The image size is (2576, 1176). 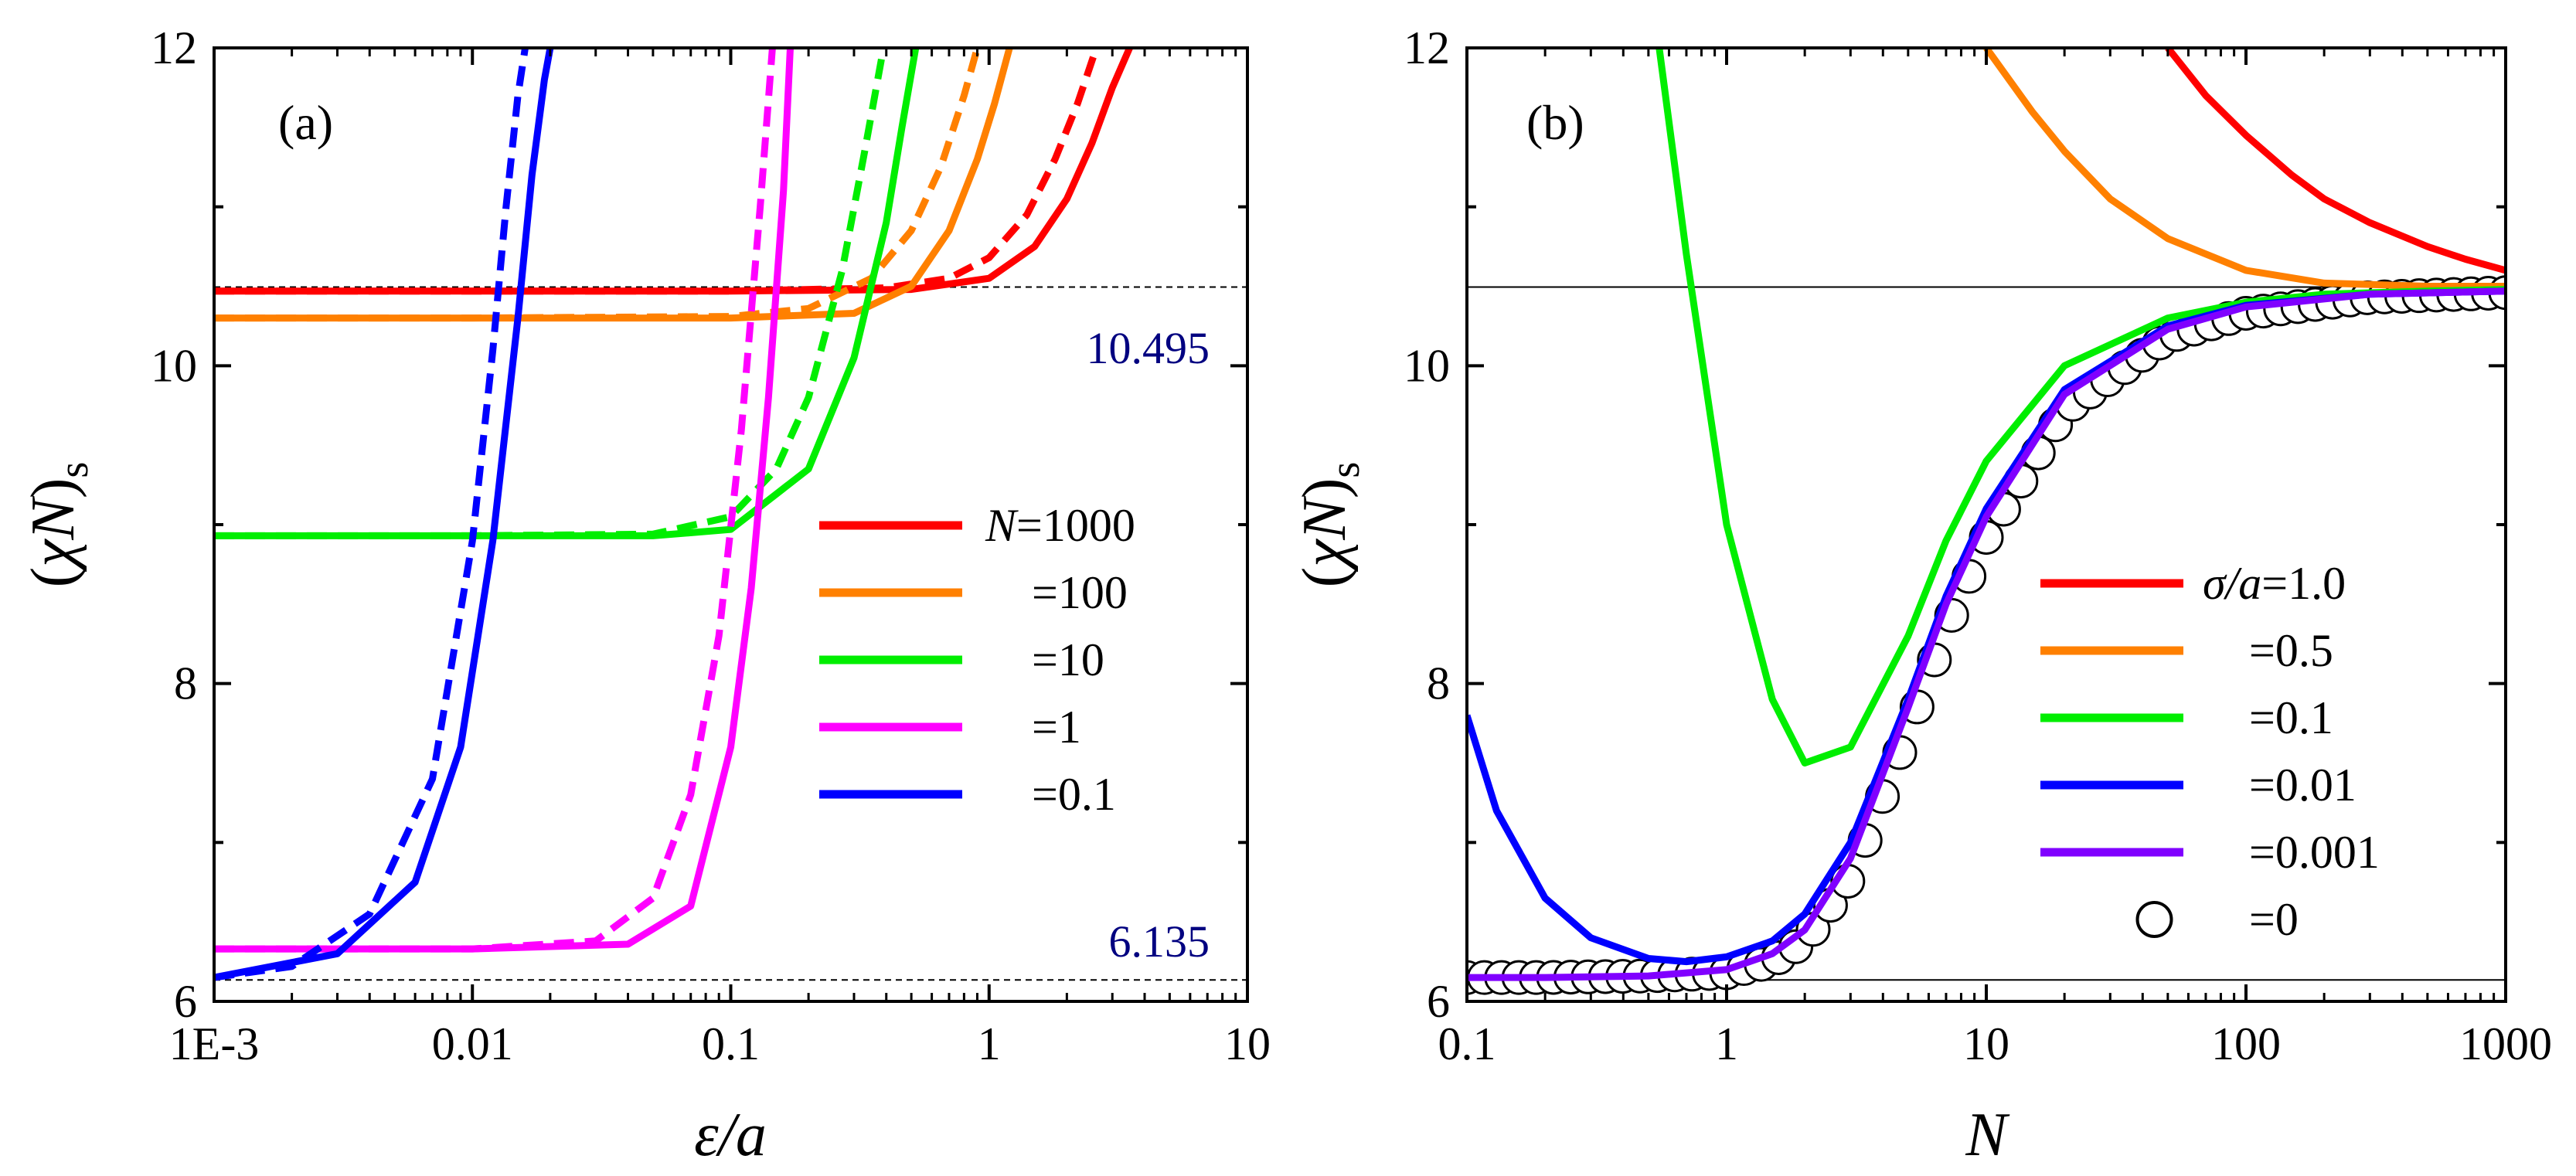 What do you see at coordinates (1075, 525) in the screenshot?
I see `panel-a-legend-label-value: =1000` at bounding box center [1075, 525].